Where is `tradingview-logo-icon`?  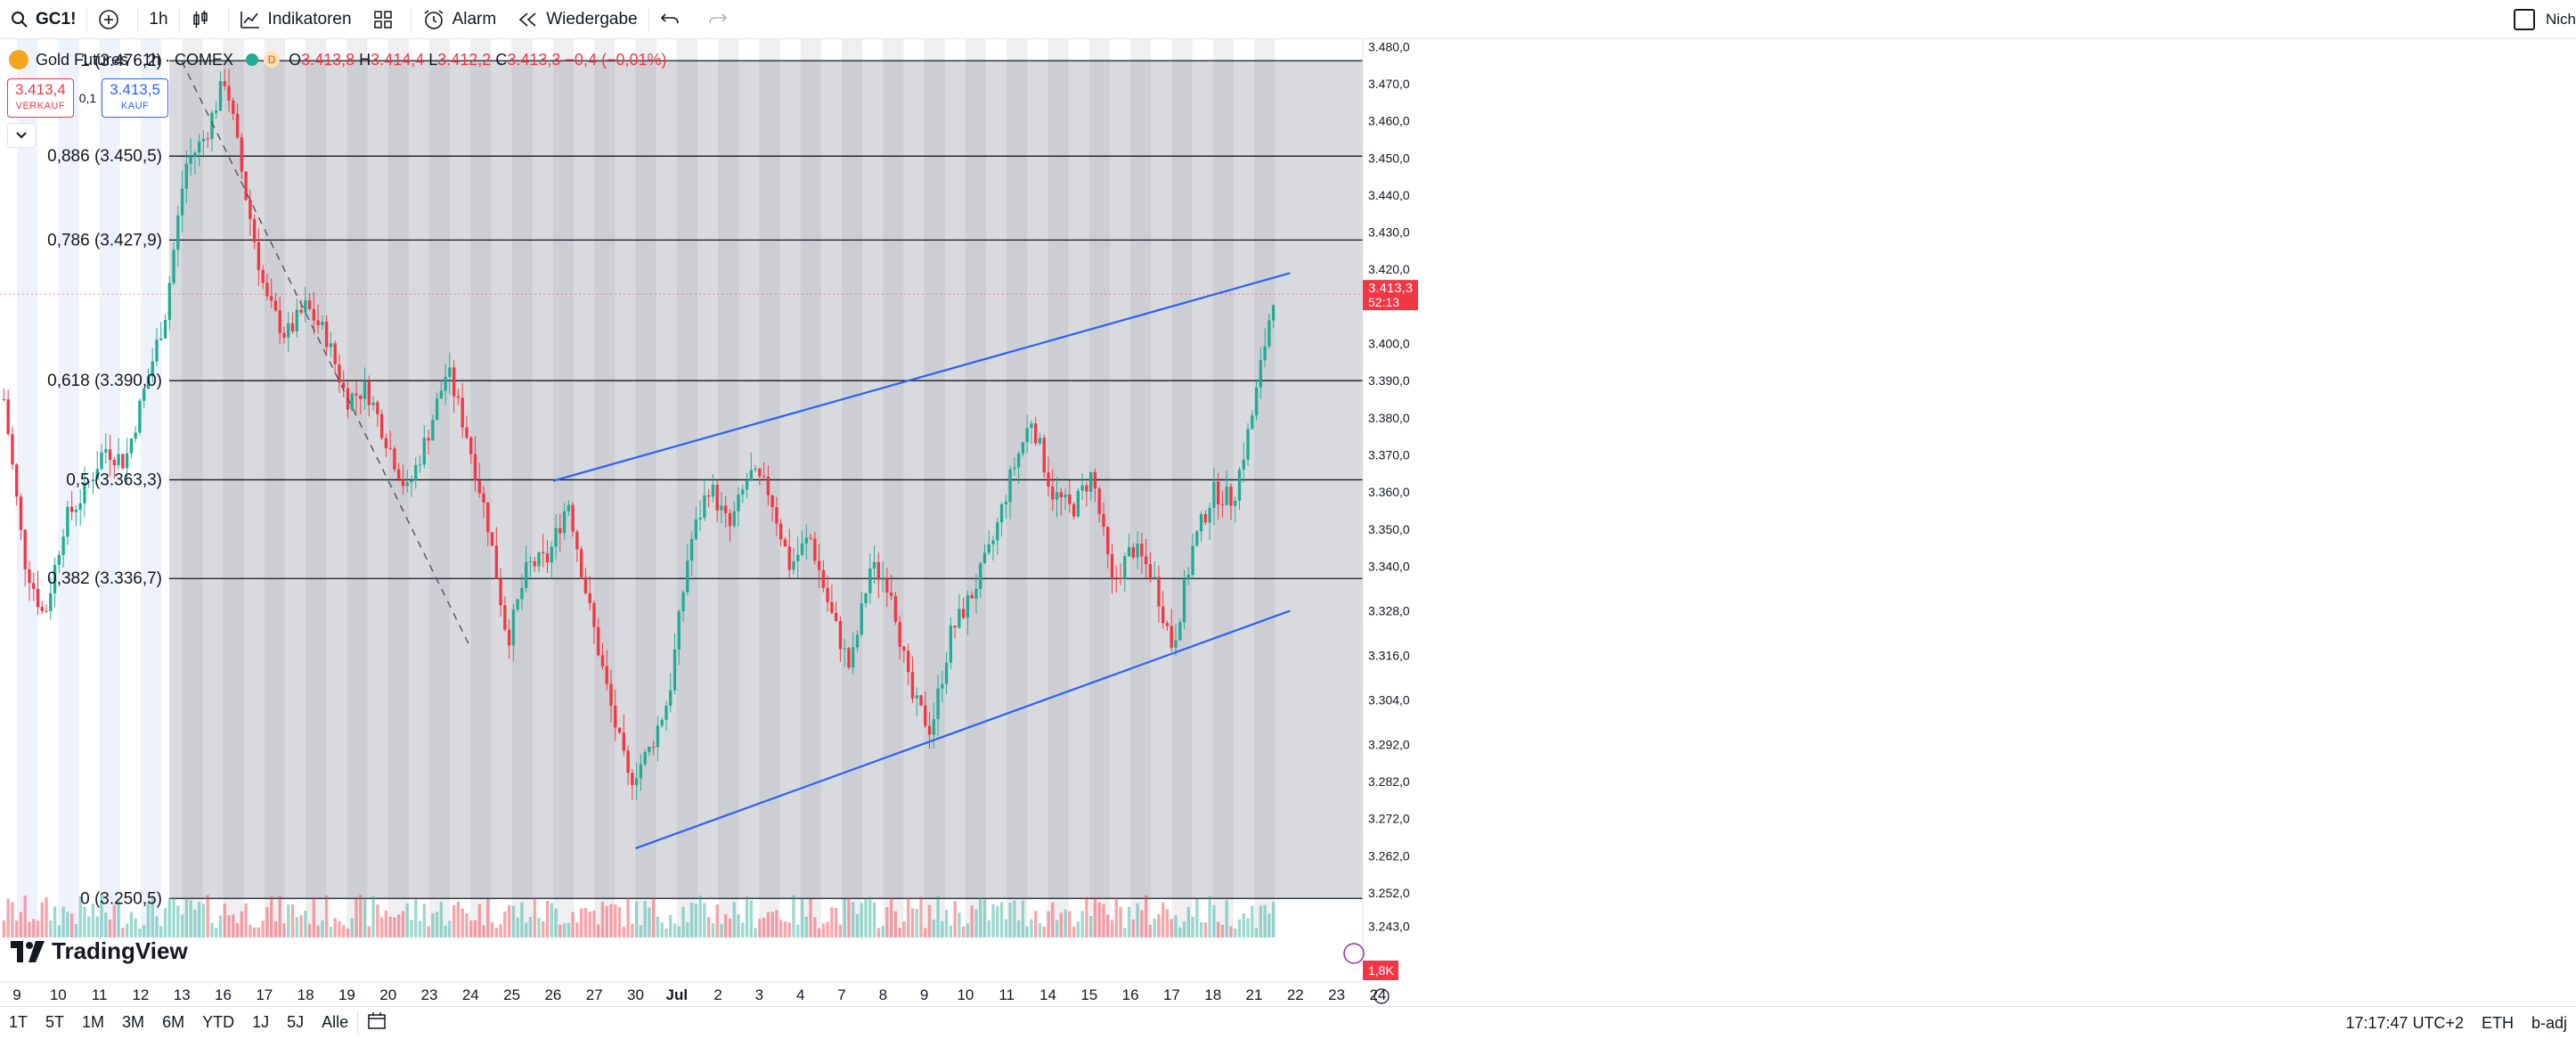
tradingview-logo-icon is located at coordinates (28, 951).